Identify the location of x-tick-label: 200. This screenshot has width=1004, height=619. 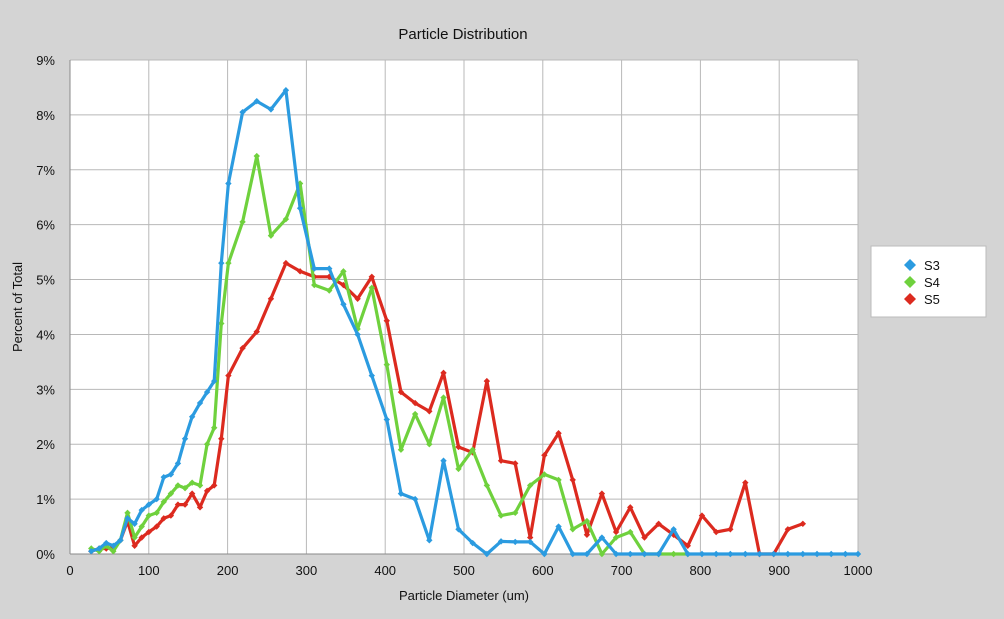
(228, 570).